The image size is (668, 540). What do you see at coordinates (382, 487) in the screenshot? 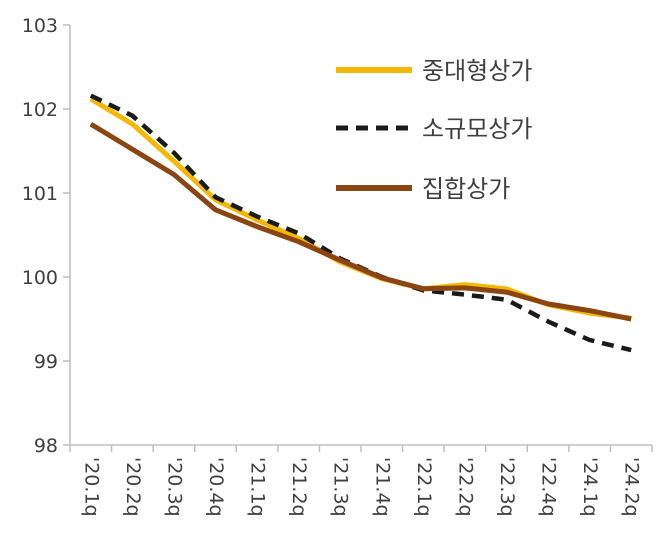
I see `x-tick-label: '21.4q` at bounding box center [382, 487].